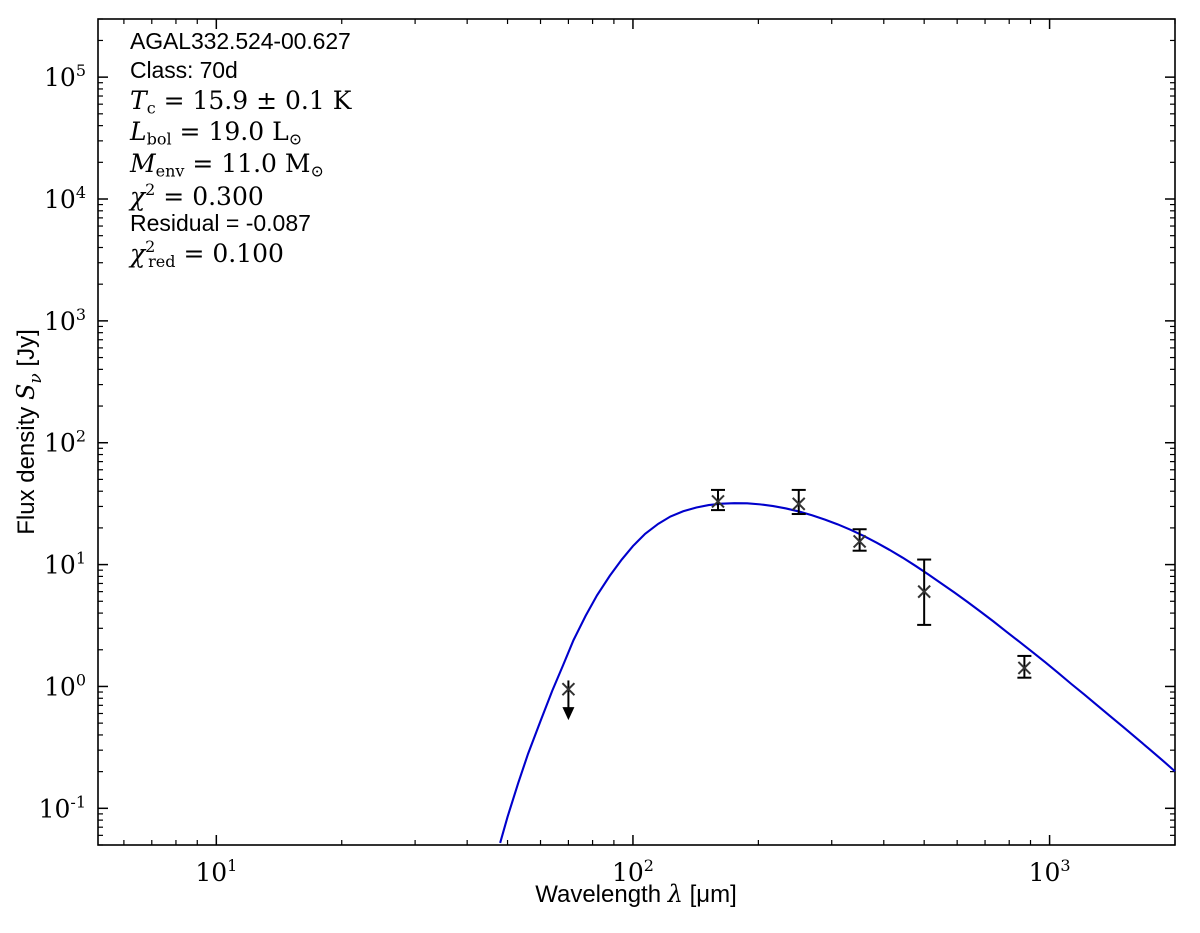 This screenshot has height=933, width=1200. What do you see at coordinates (194, 254) in the screenshot?
I see `chi2-red-equals: =` at bounding box center [194, 254].